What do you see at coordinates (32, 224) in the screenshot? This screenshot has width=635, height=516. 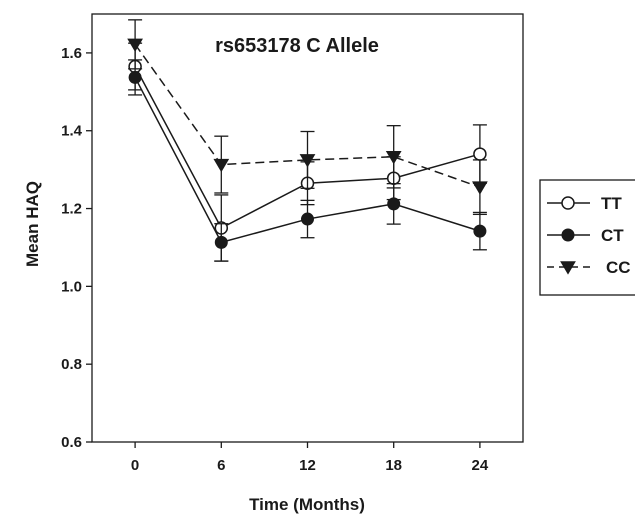 I see `y-axis-title: Mean HAQ` at bounding box center [32, 224].